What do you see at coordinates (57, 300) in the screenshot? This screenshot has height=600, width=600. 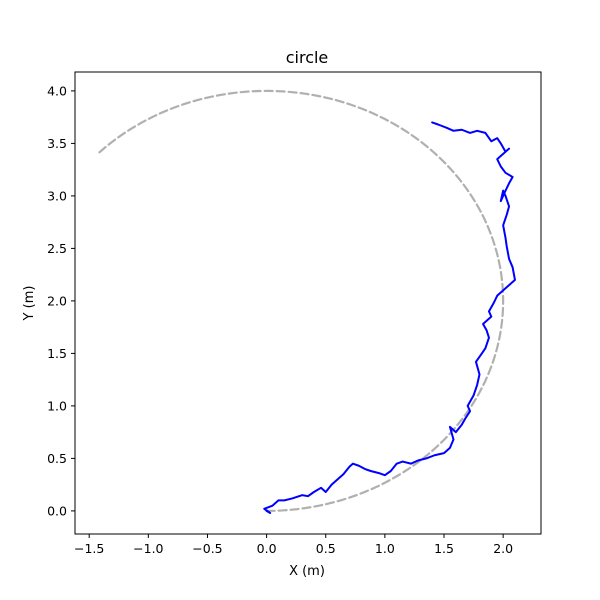 I see `y-tick-label: 2.0` at bounding box center [57, 300].